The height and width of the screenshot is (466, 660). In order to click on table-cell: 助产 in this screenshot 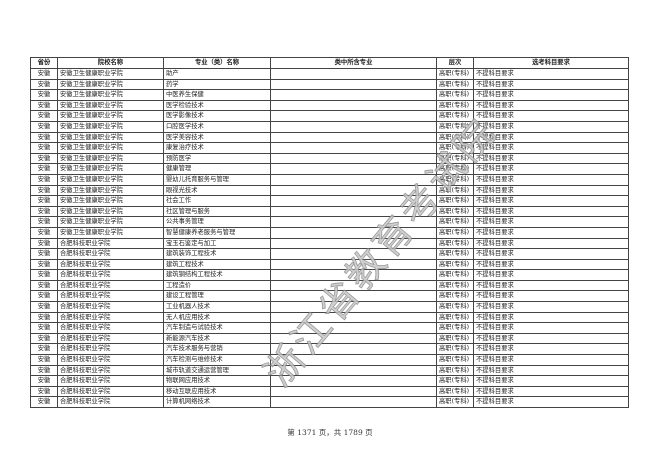, I will do `click(217, 74)`.